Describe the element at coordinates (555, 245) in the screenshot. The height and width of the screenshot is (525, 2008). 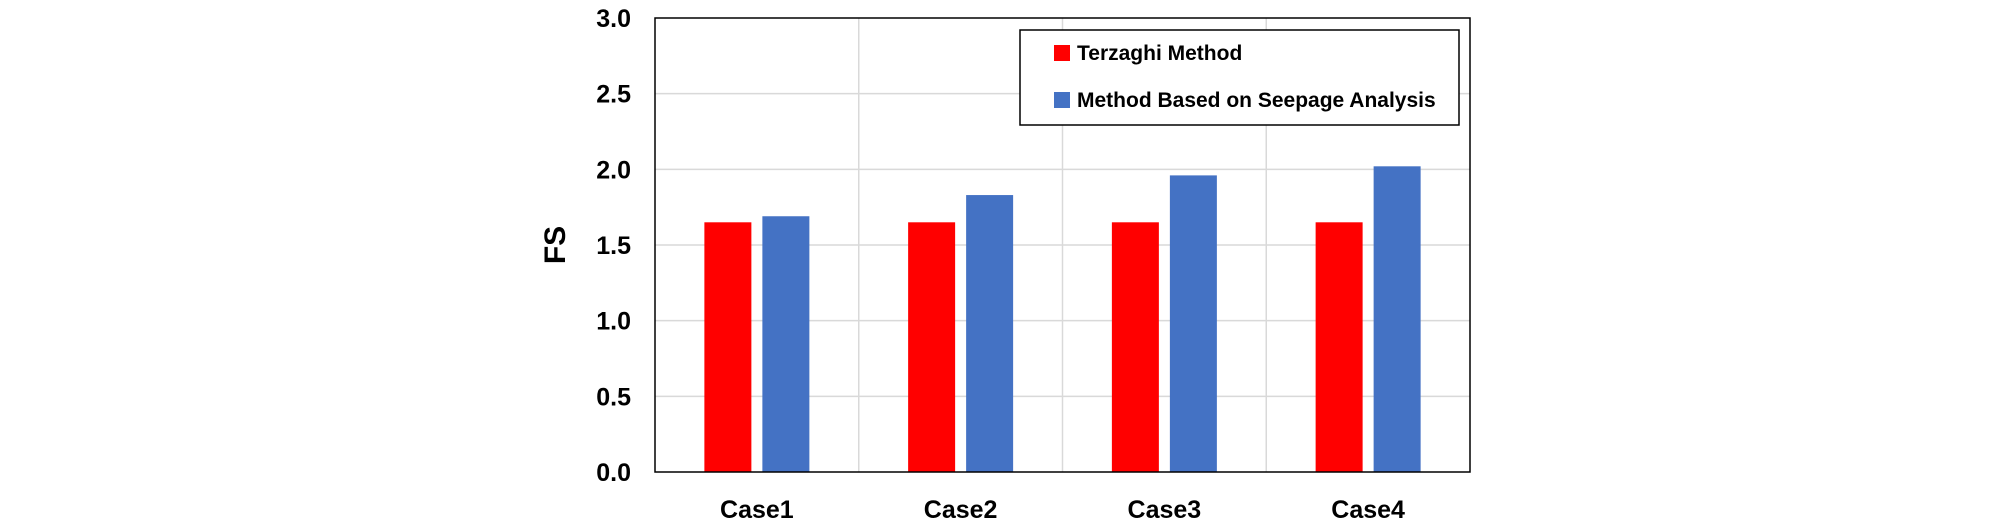
I see `y-axis-label: FS` at that location.